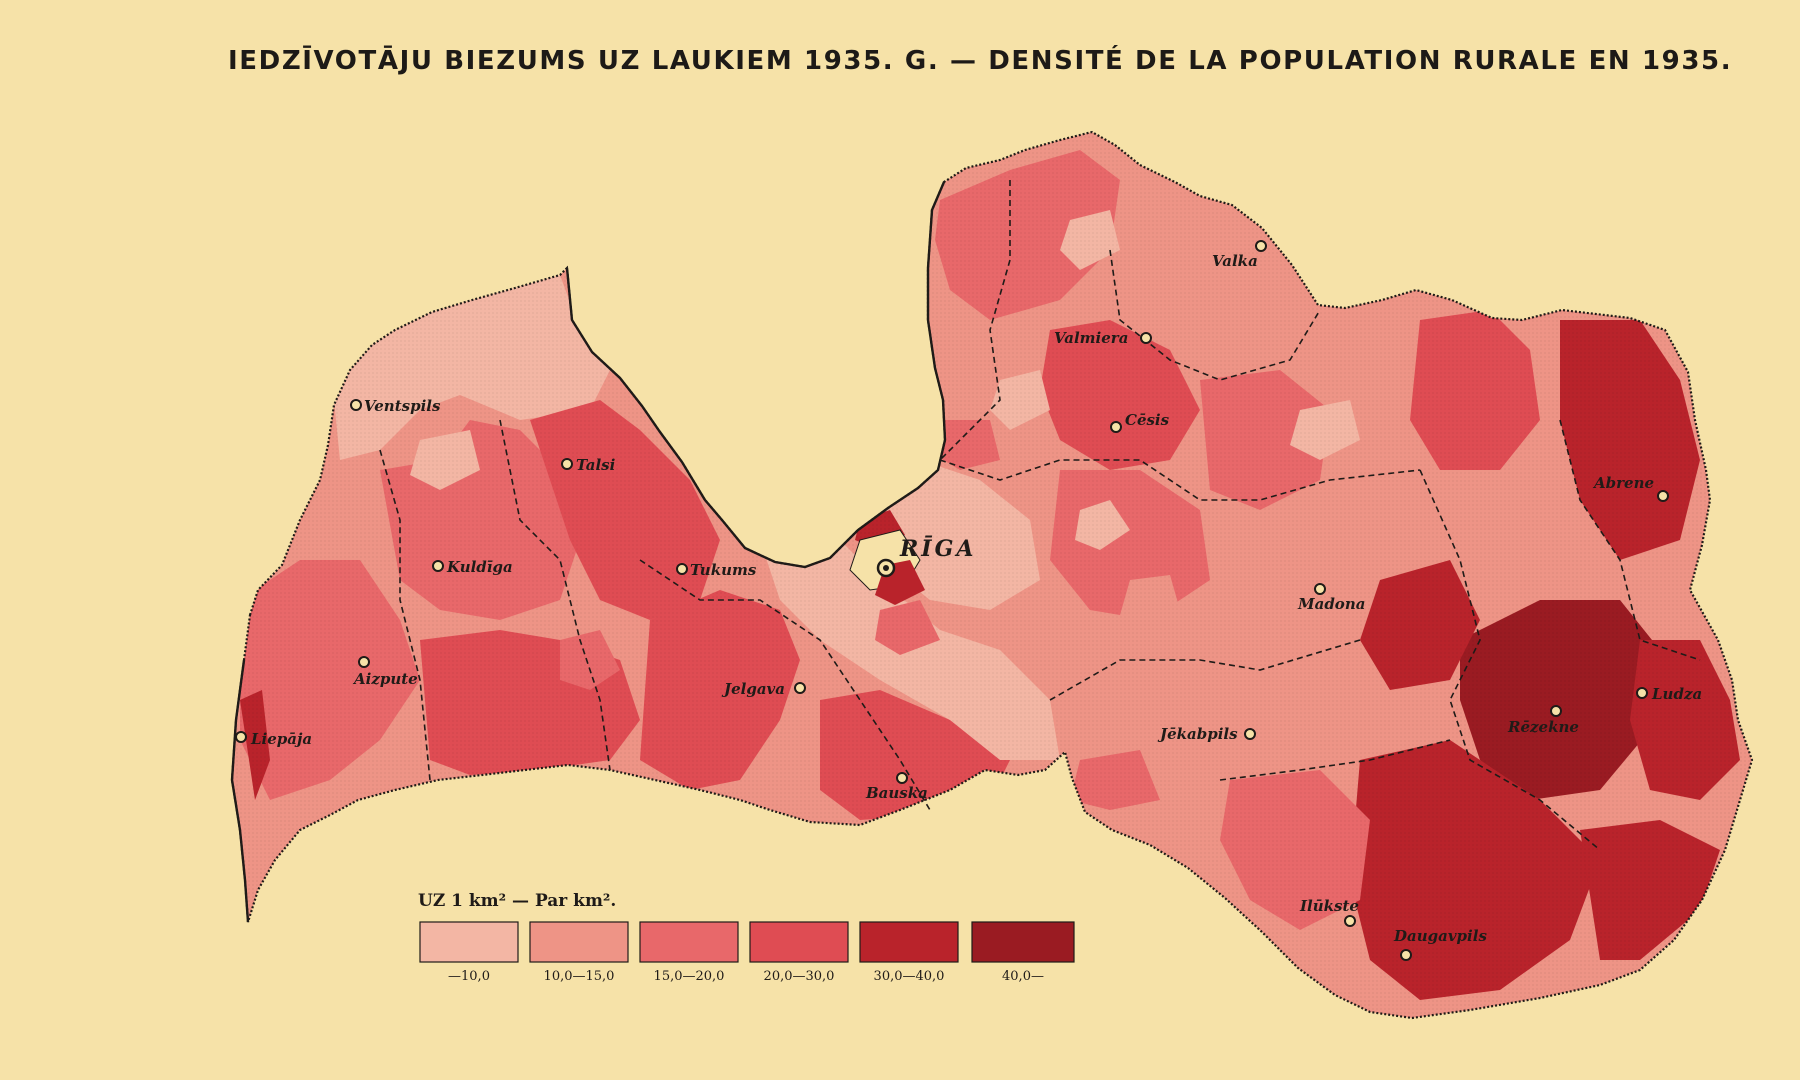 The width and height of the screenshot is (1800, 1080). I want to click on city-ventspils: Ventspils, so click(395, 406).